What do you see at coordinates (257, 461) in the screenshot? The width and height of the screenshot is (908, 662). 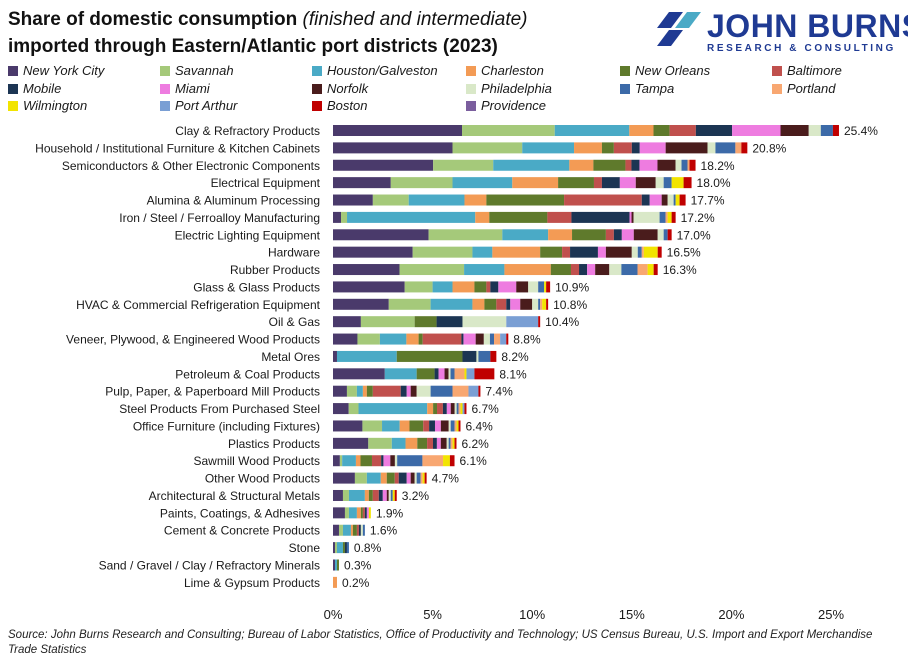 I see `category-label: Sawmill Wood Products` at bounding box center [257, 461].